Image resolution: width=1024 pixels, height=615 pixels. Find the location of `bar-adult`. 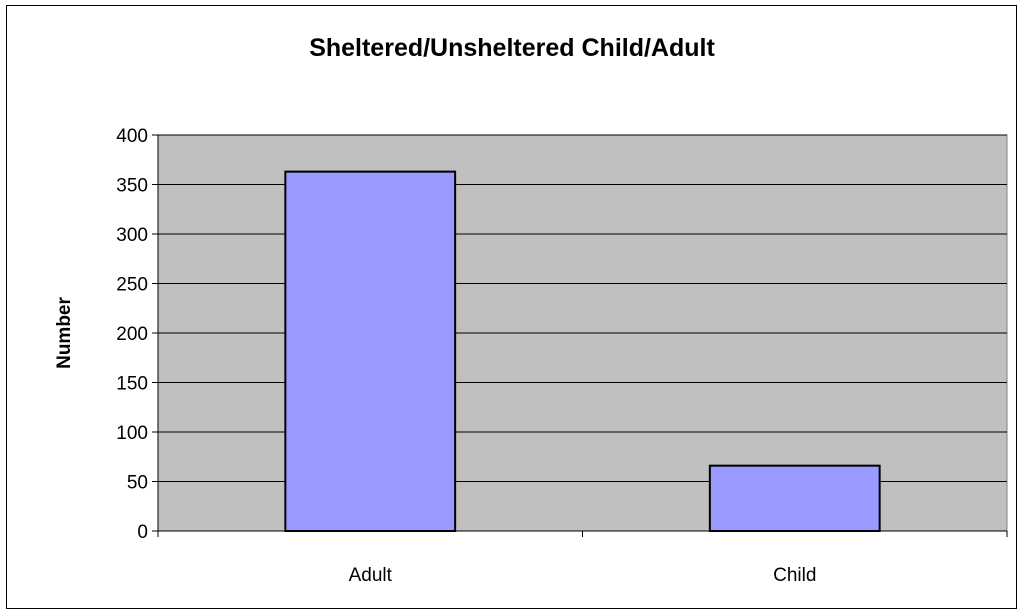

bar-adult is located at coordinates (370, 351).